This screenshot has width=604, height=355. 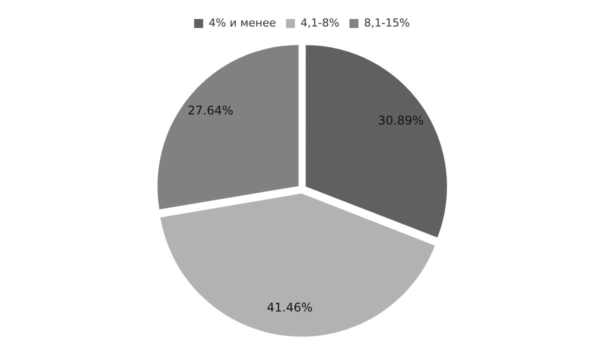 What do you see at coordinates (320, 23) in the screenshot?
I see `legend-label: 4,1-8%` at bounding box center [320, 23].